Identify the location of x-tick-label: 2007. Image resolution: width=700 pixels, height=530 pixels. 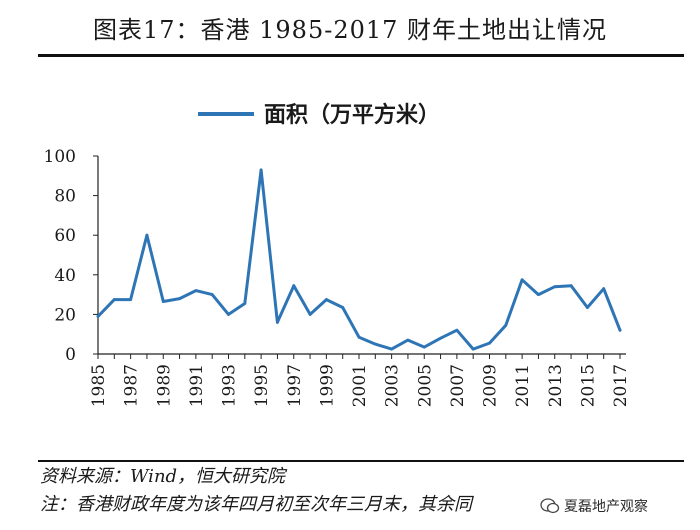
(458, 385).